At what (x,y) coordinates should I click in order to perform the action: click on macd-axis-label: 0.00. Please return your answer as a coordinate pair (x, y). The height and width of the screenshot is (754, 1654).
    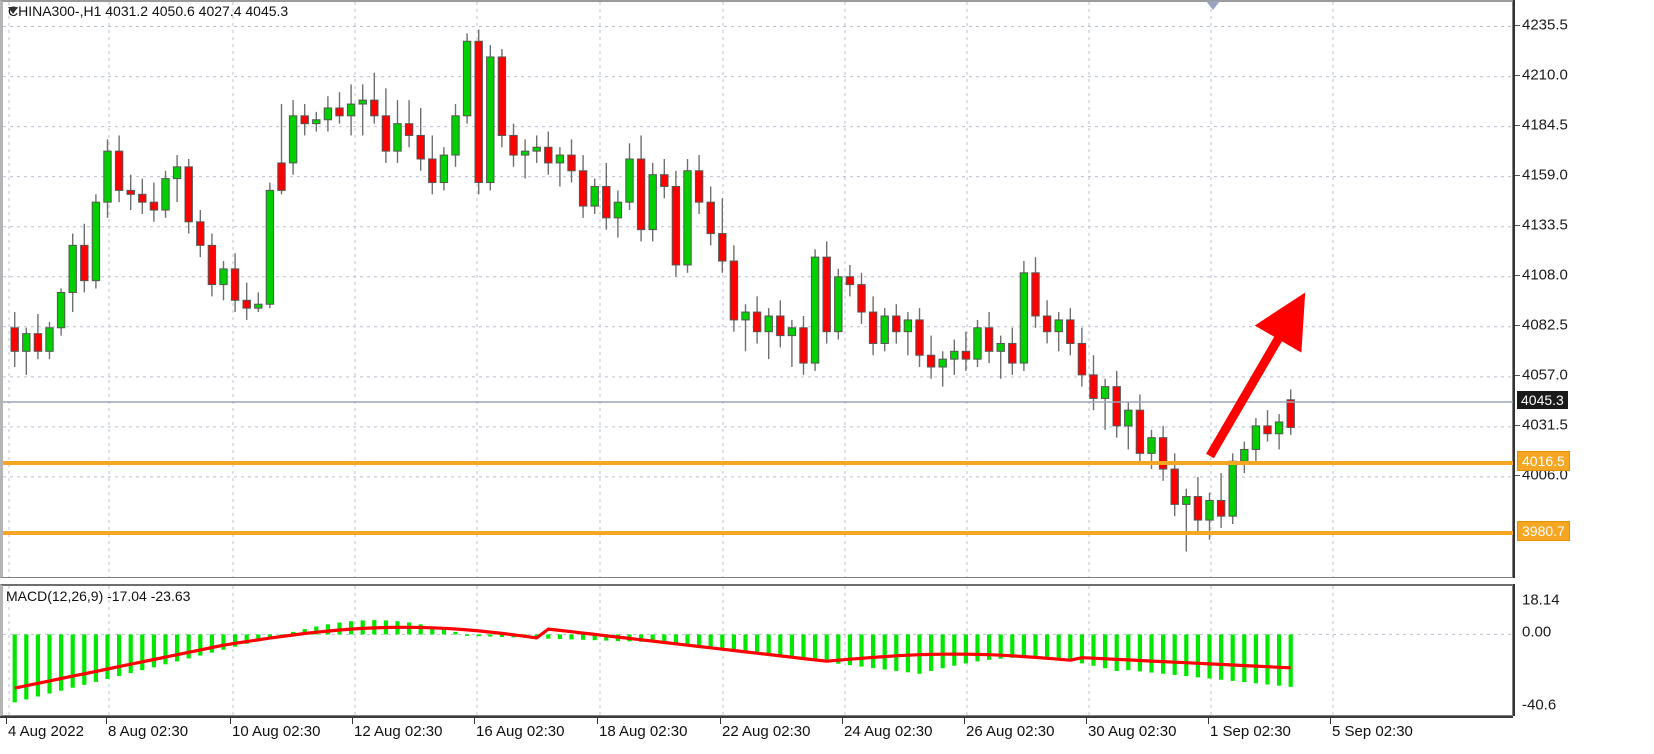
    Looking at the image, I should click on (1537, 632).